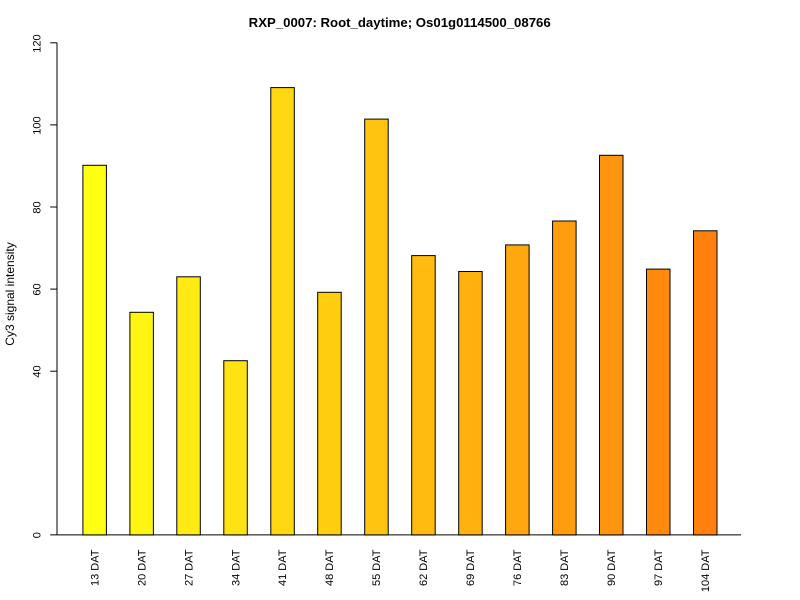 This screenshot has height=600, width=800. Describe the element at coordinates (189, 567) in the screenshot. I see `svg-text: 27 DAT` at that location.